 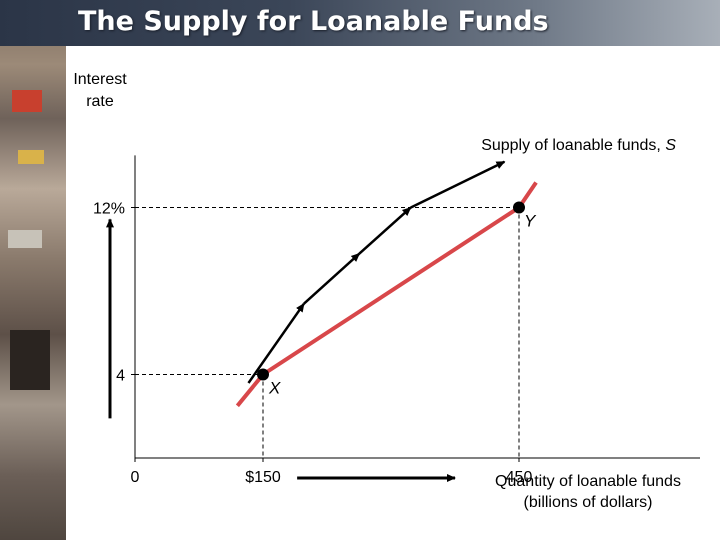 What do you see at coordinates (588, 502) in the screenshot?
I see `x-axis-title: (billions of dollars)` at bounding box center [588, 502].